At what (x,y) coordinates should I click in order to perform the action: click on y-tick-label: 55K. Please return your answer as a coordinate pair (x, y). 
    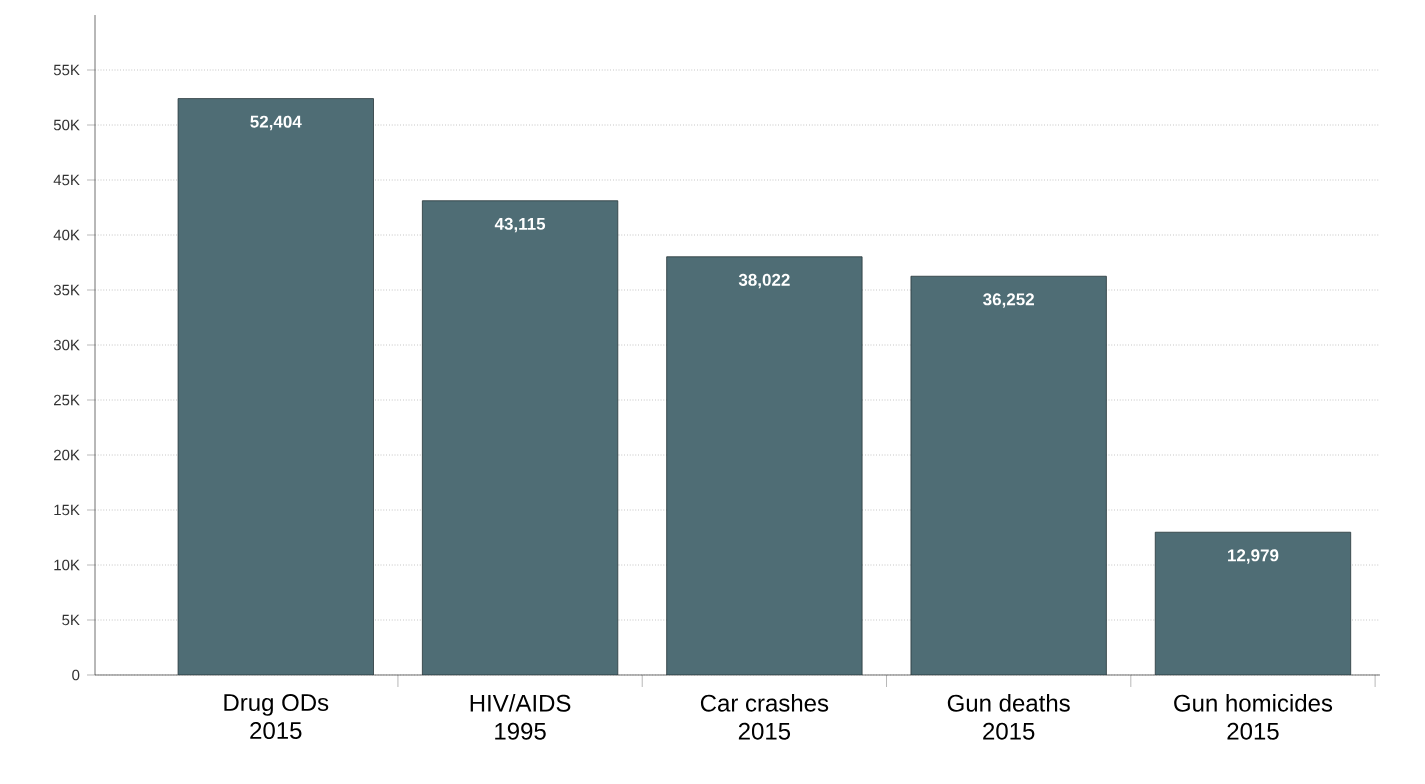
    Looking at the image, I should click on (66, 70).